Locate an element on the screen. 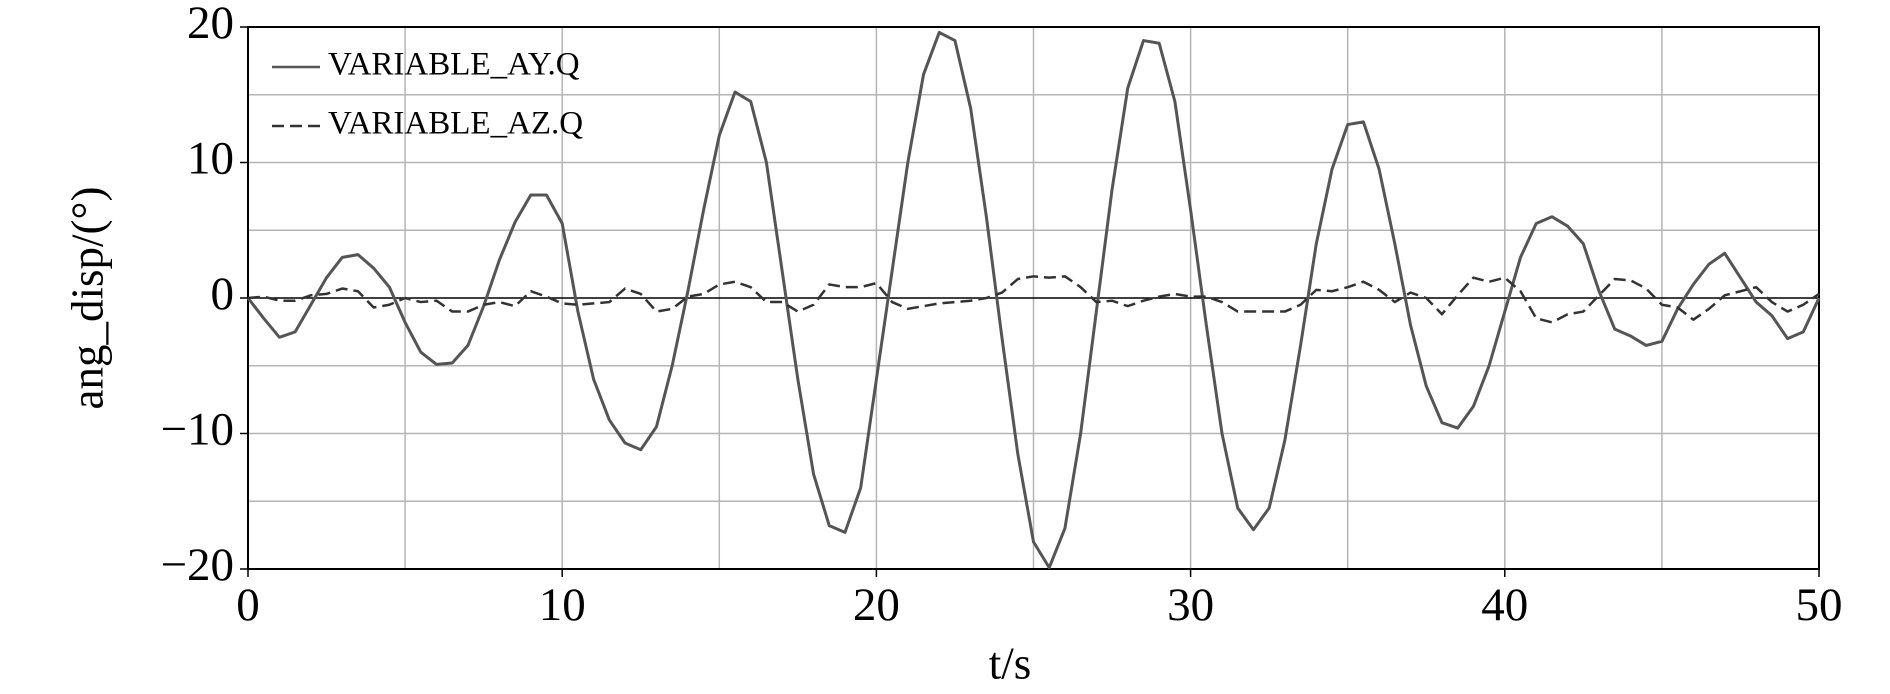 This screenshot has width=1890, height=694. y-tick-label: −20 is located at coordinates (197, 565).